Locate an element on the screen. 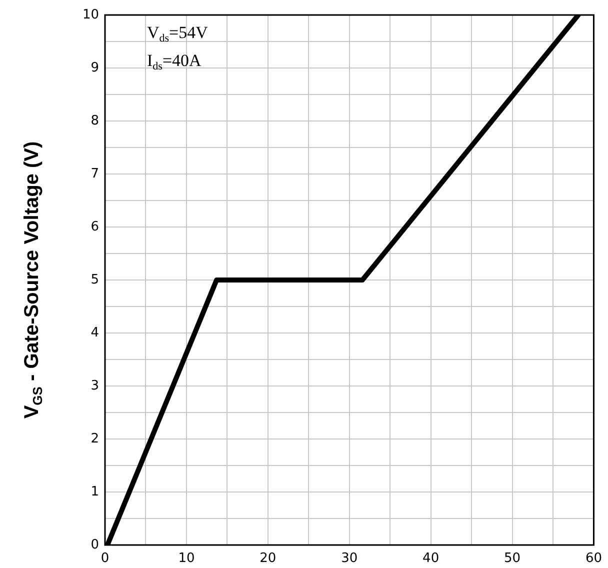 The image size is (608, 568). y-tick-label: 1 is located at coordinates (94, 492).